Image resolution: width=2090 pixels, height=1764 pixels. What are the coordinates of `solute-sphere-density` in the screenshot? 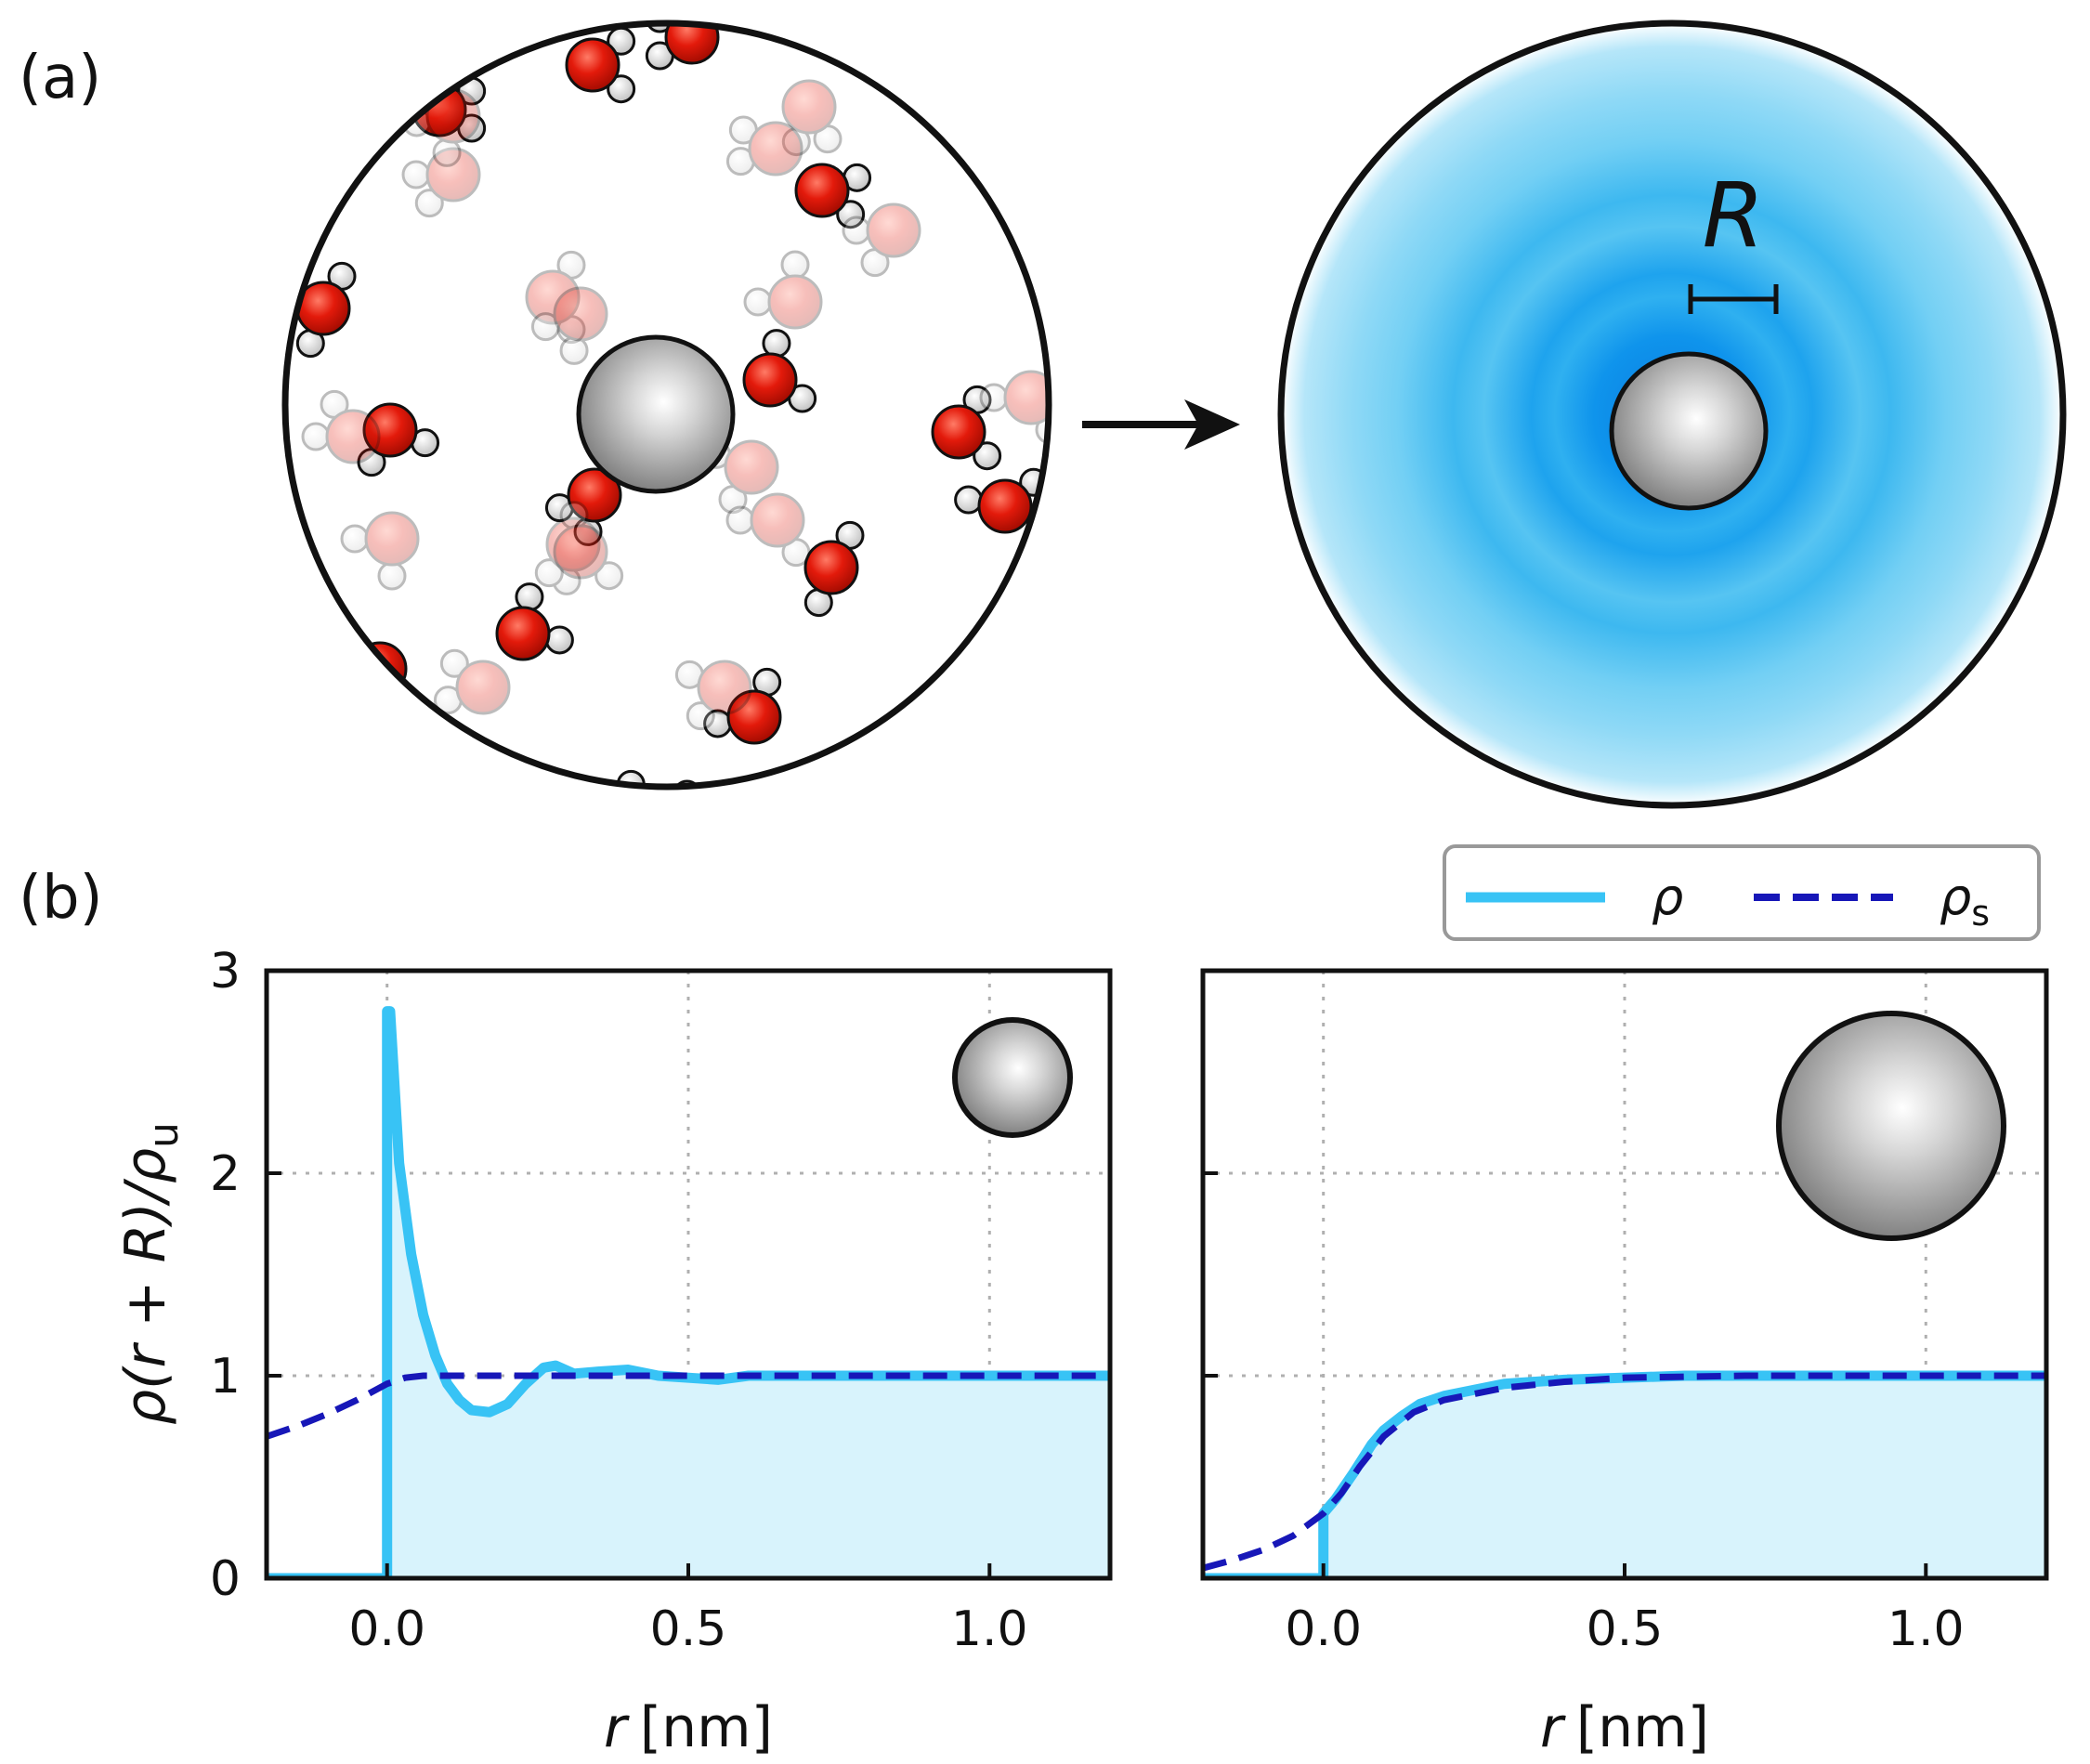 It's located at (1689, 431).